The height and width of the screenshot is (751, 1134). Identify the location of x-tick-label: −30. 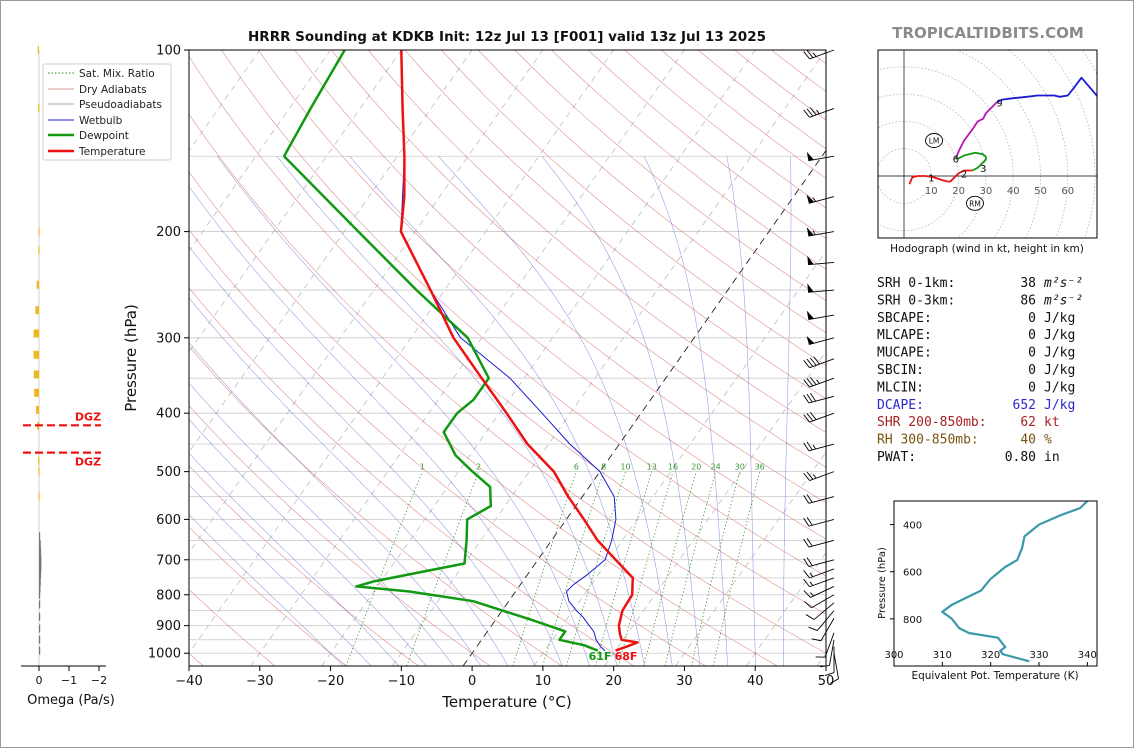
(259, 681).